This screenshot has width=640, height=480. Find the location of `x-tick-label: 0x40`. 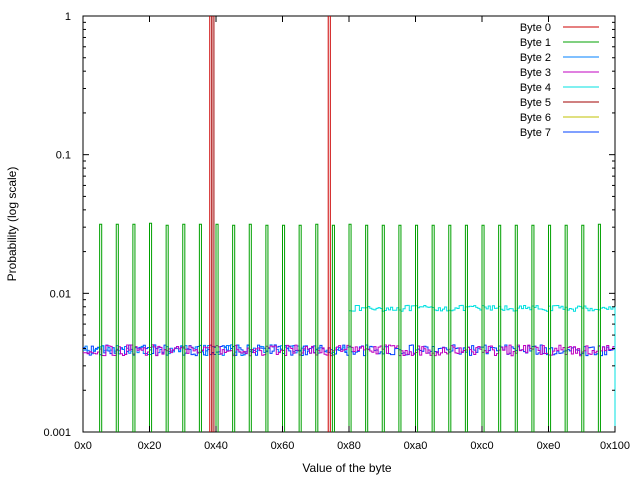

x-tick-label: 0x40 is located at coordinates (216, 446).